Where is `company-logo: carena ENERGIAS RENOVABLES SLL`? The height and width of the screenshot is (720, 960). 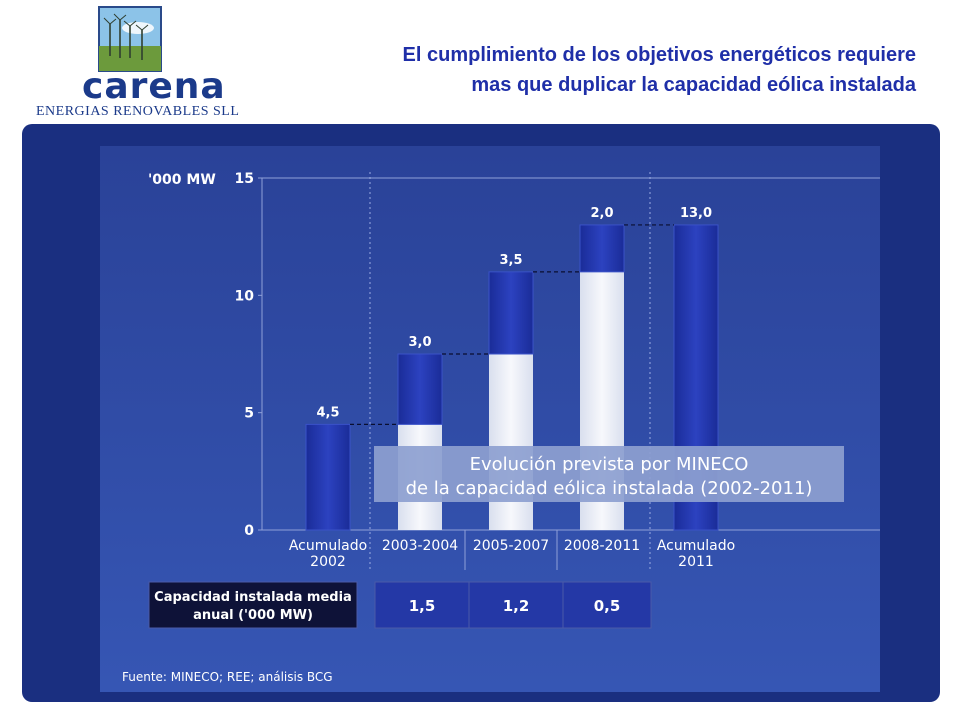 company-logo: carena ENERGIAS RENOVABLES SLL is located at coordinates (151, 63).